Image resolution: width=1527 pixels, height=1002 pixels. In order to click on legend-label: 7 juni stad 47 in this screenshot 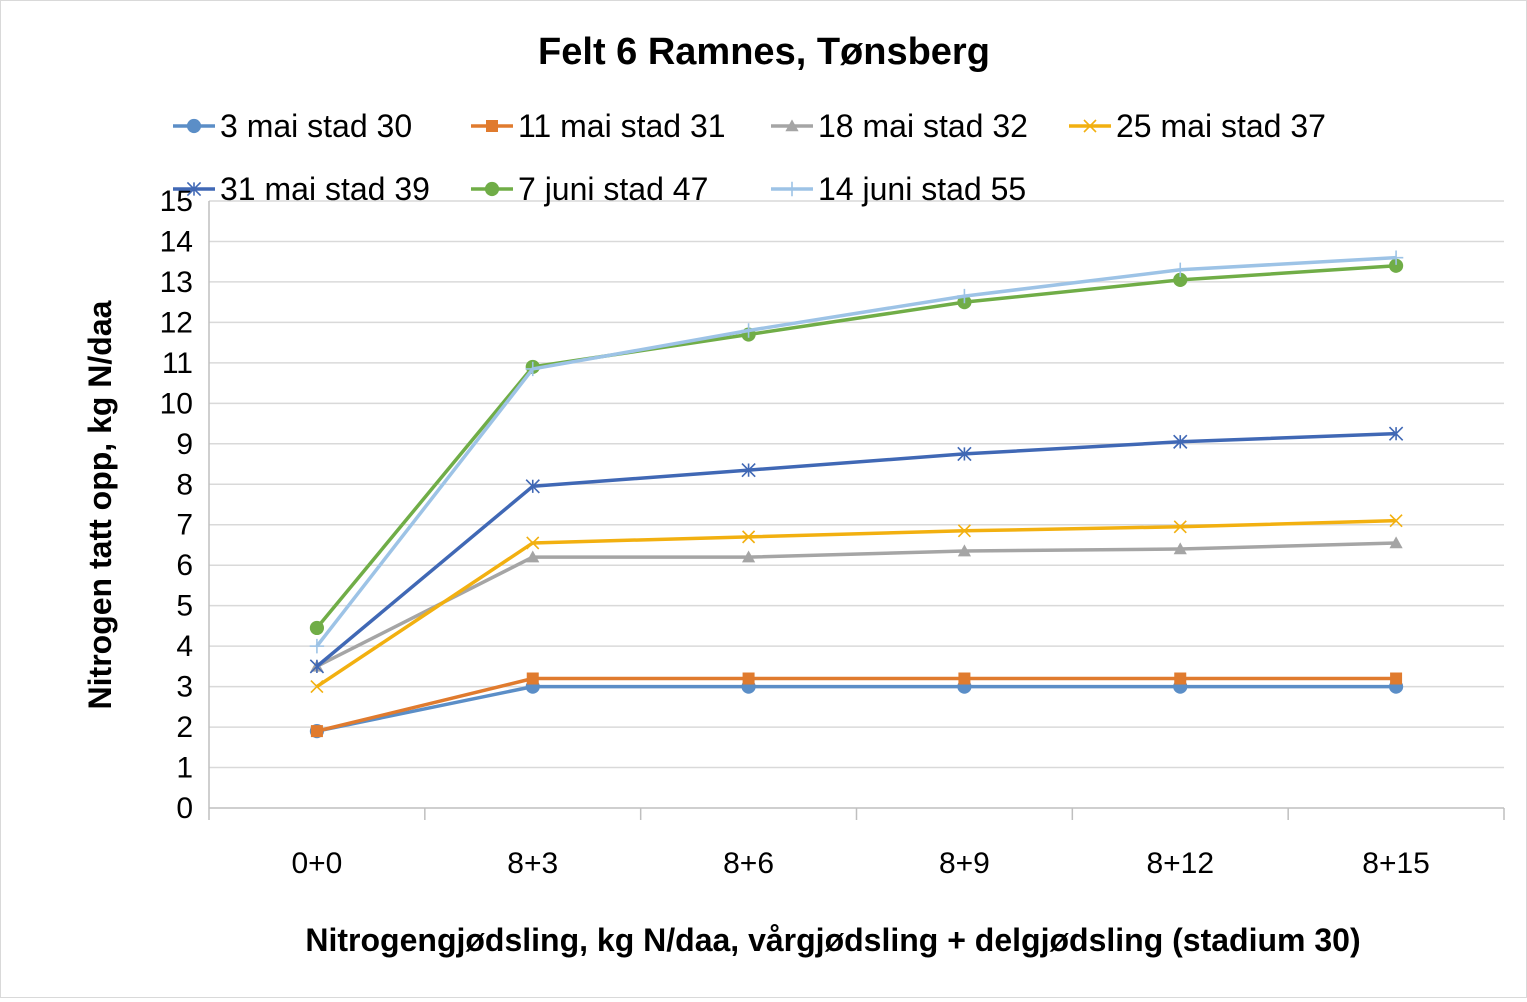, I will do `click(613, 189)`.